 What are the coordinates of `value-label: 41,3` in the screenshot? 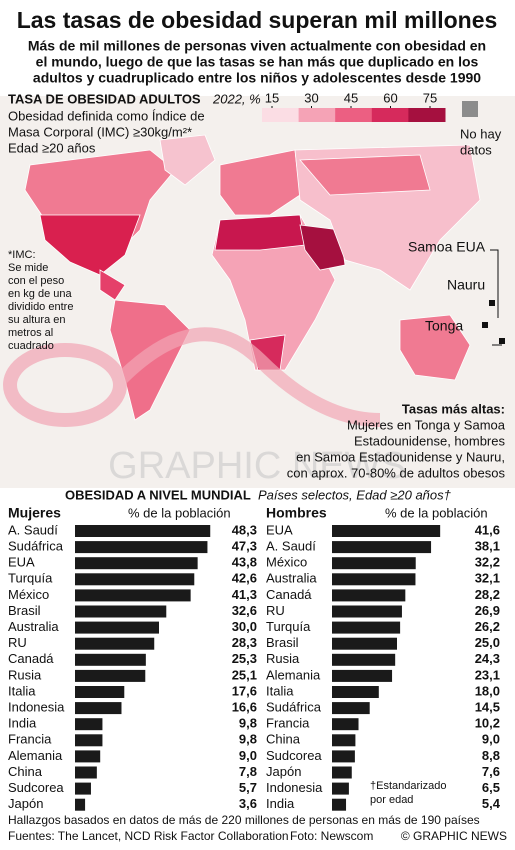 It's located at (244, 594).